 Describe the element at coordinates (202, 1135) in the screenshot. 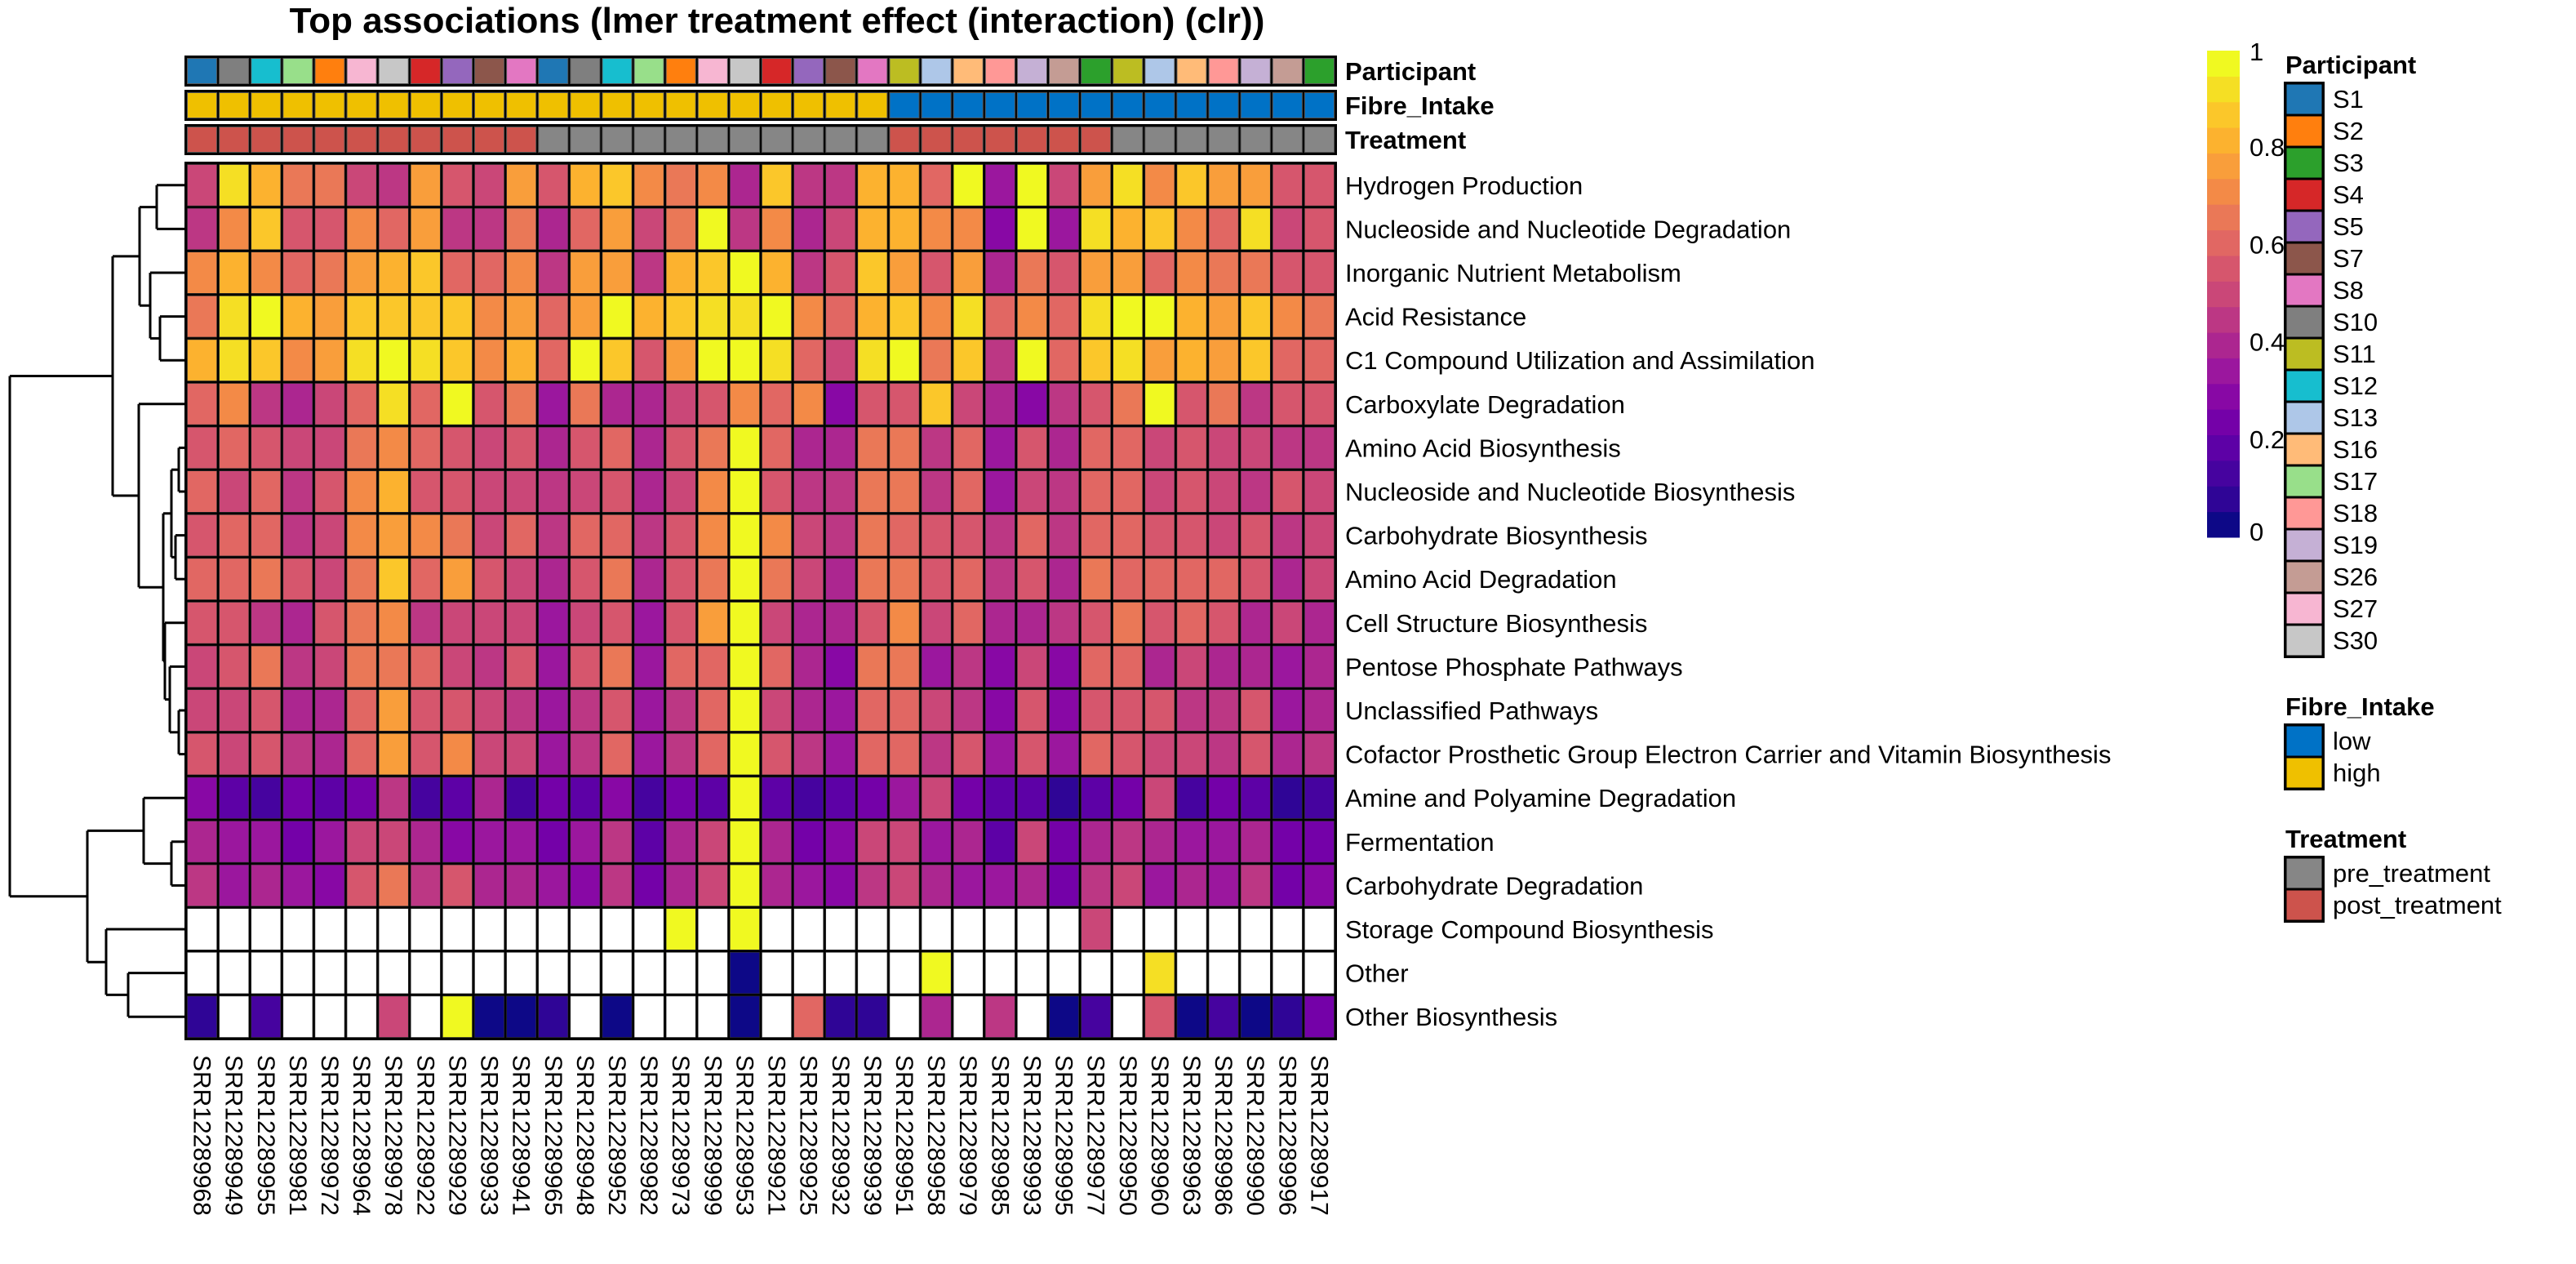

I see `column-label: SRR12289968` at that location.